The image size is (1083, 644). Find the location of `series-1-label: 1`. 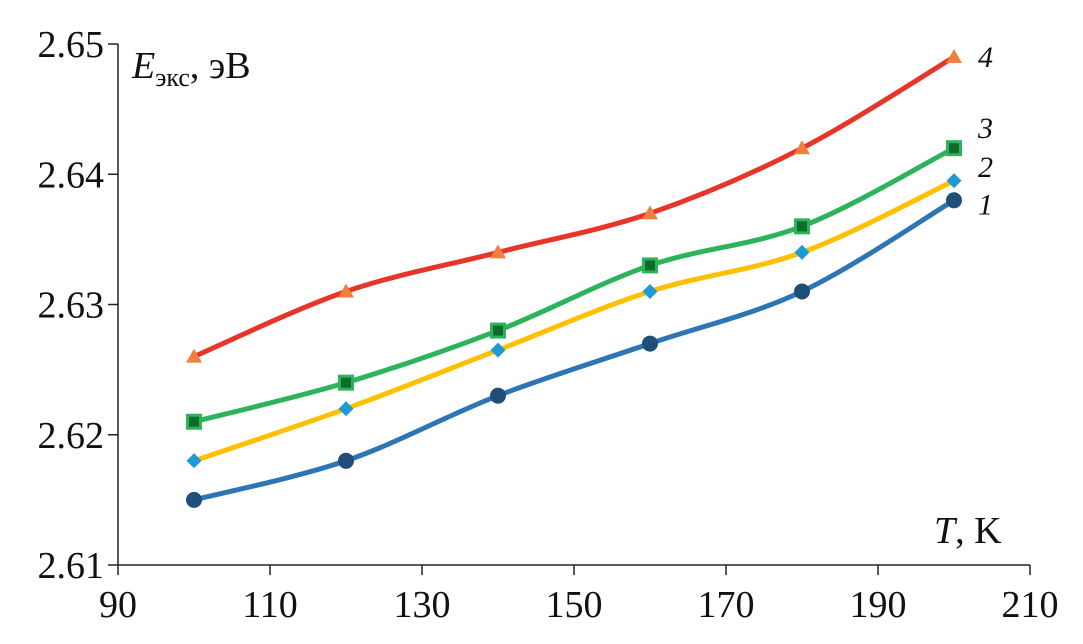

series-1-label: 1 is located at coordinates (985, 204).